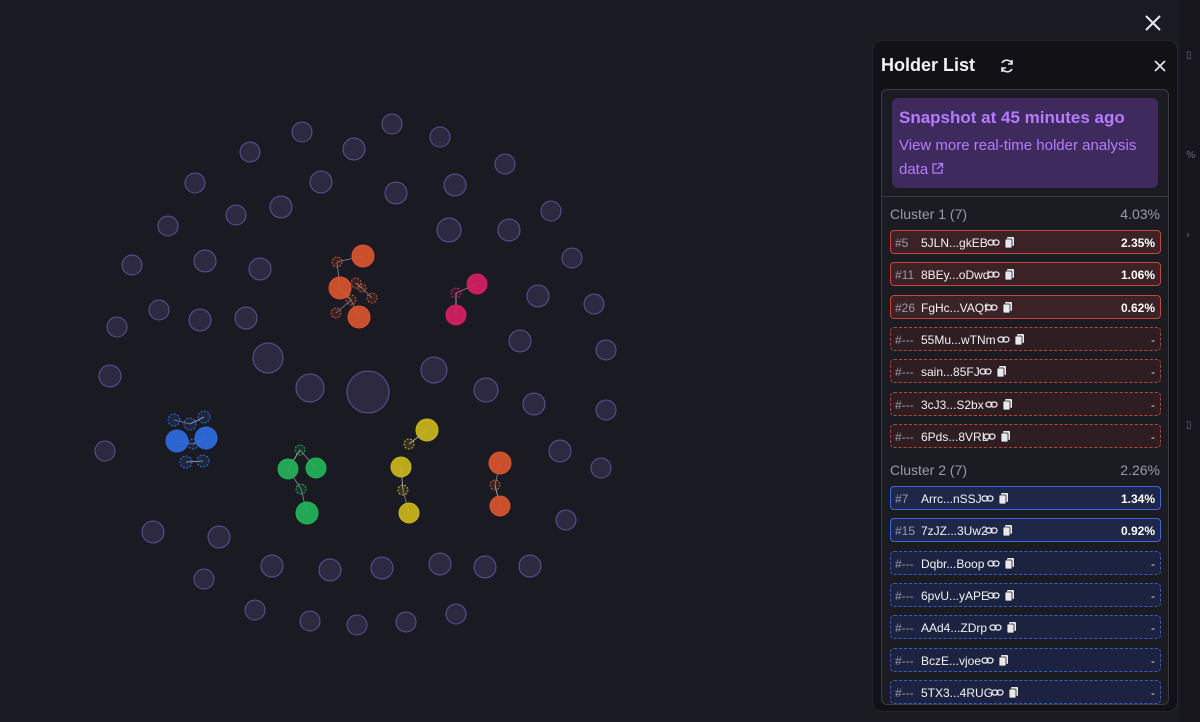 The height and width of the screenshot is (722, 1200). Describe the element at coordinates (1025, 435) in the screenshot. I see `holder-row: #--- 6Pds...8VRL -` at that location.